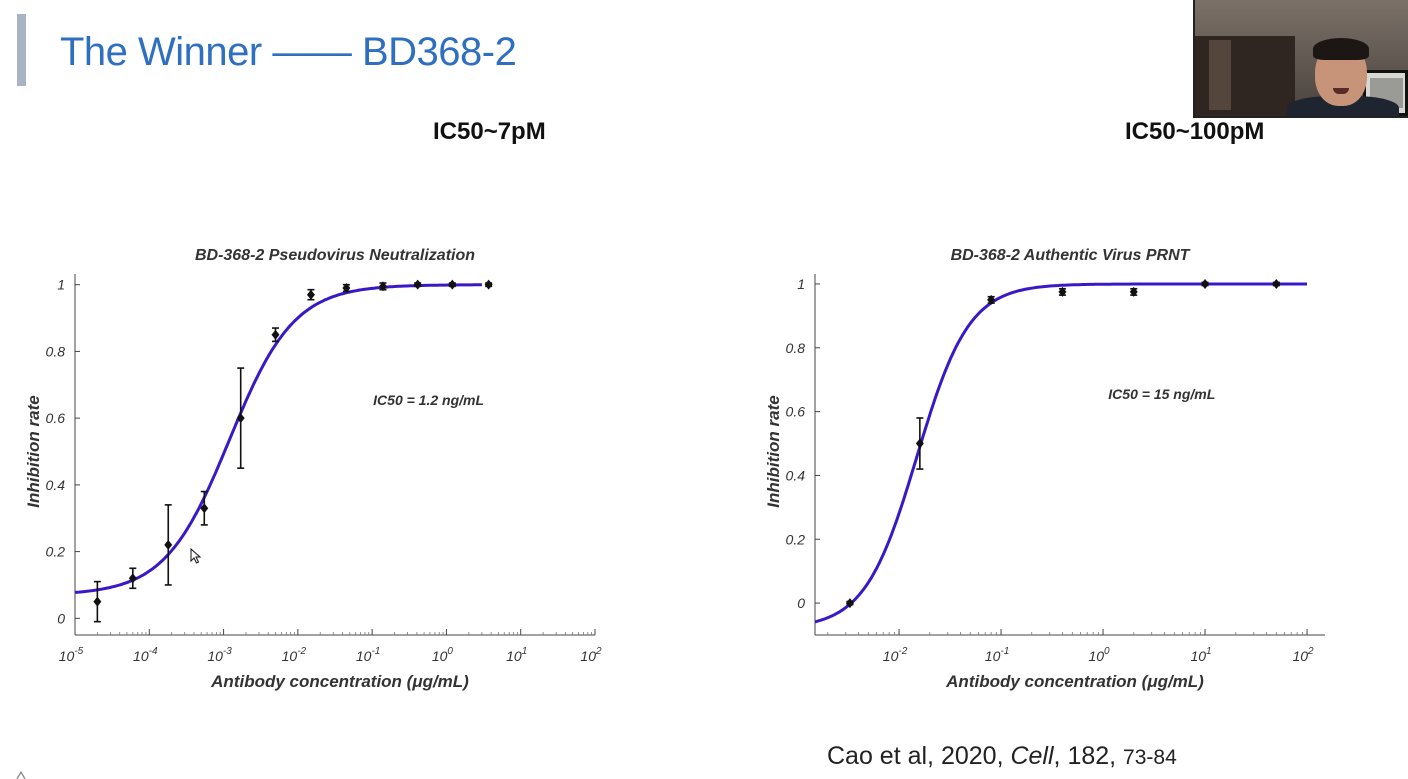 This screenshot has width=1408, height=779. I want to click on slide-title: The Winner —— BD368-2, so click(288, 52).